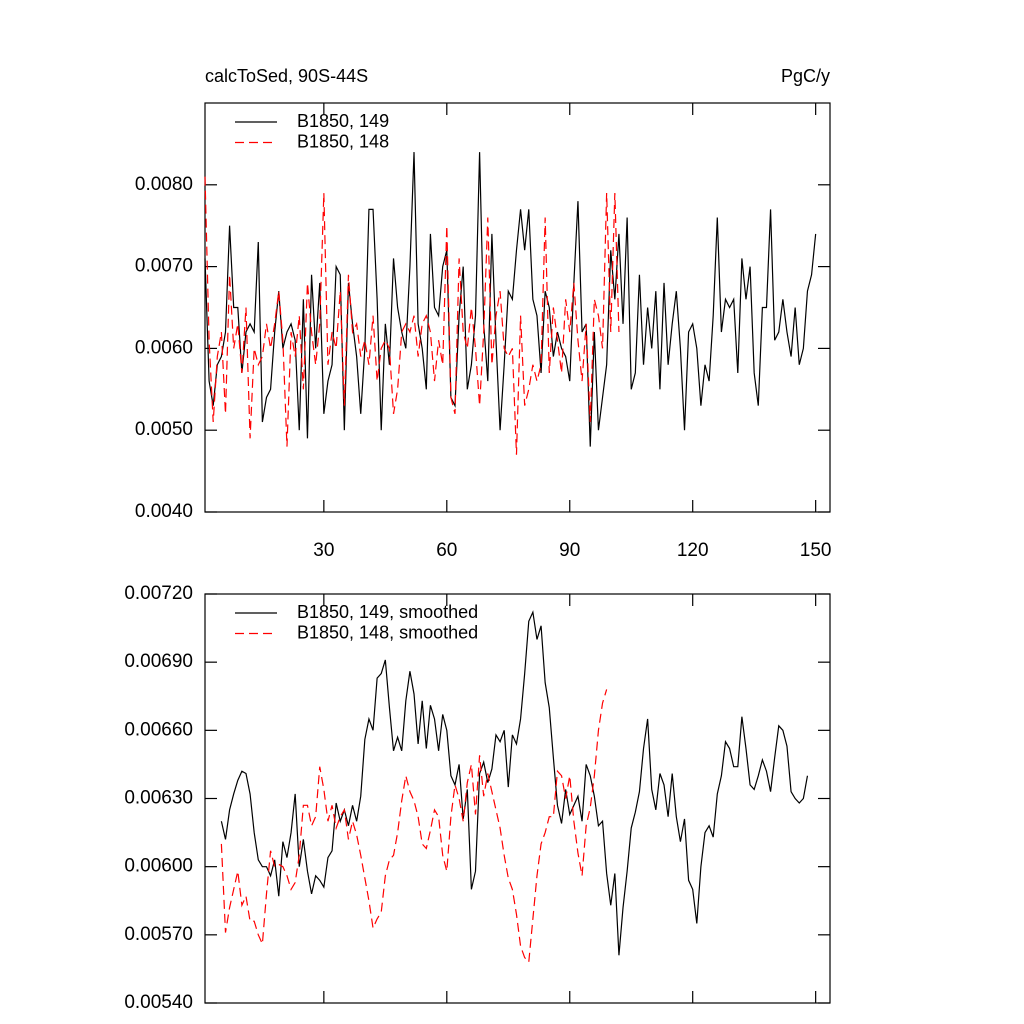 The image size is (1024, 1024). I want to click on x-tick-label: 150, so click(816, 550).